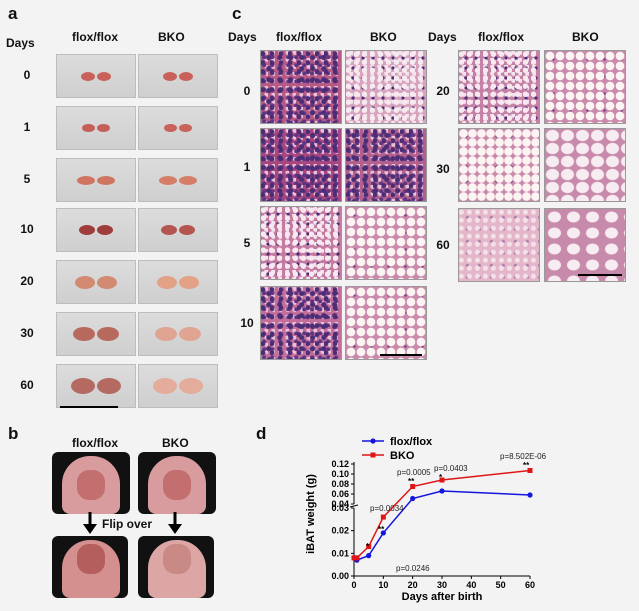 This screenshot has width=639, height=611. I want to click on x-tick-label: 50, so click(501, 585).